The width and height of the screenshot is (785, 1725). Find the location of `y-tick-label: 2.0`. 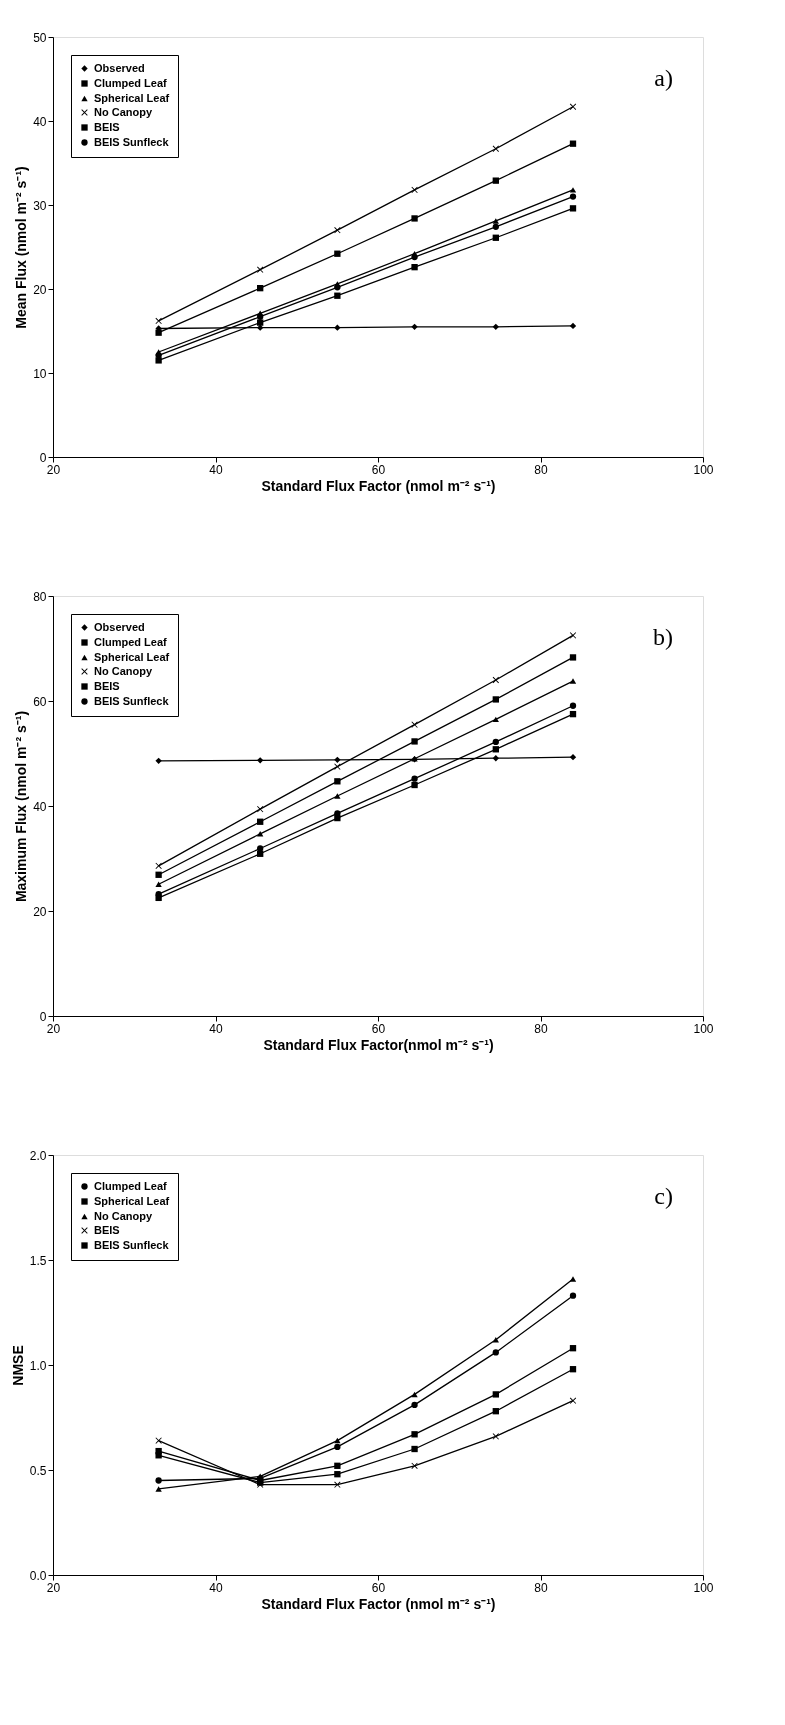

y-tick-label: 2.0 is located at coordinates (38, 1155).